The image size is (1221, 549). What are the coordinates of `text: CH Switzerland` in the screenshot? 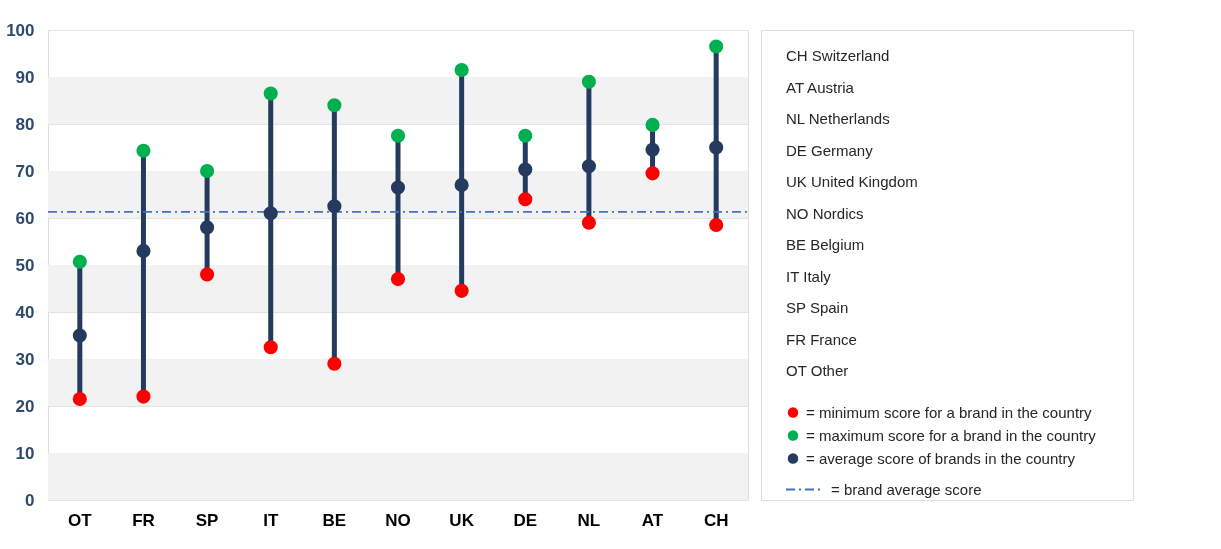 It's located at (838, 55).